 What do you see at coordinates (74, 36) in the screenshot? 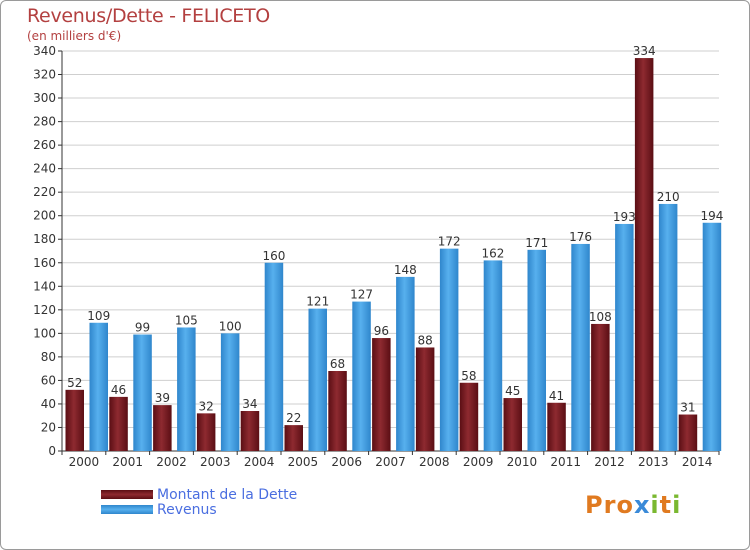
I see `chart-subtitle: (en milliers d'€)` at bounding box center [74, 36].